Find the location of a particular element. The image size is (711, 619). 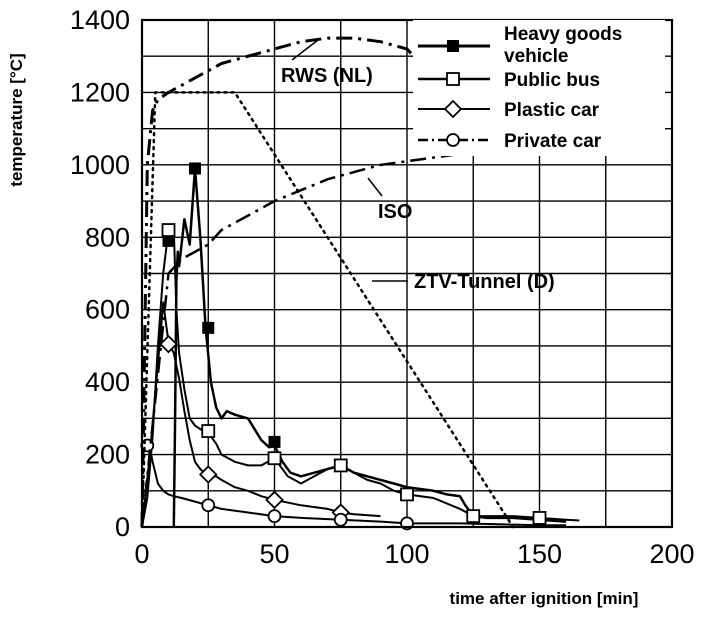

legend-entry-public-bus: Public bus is located at coordinates (509, 80).